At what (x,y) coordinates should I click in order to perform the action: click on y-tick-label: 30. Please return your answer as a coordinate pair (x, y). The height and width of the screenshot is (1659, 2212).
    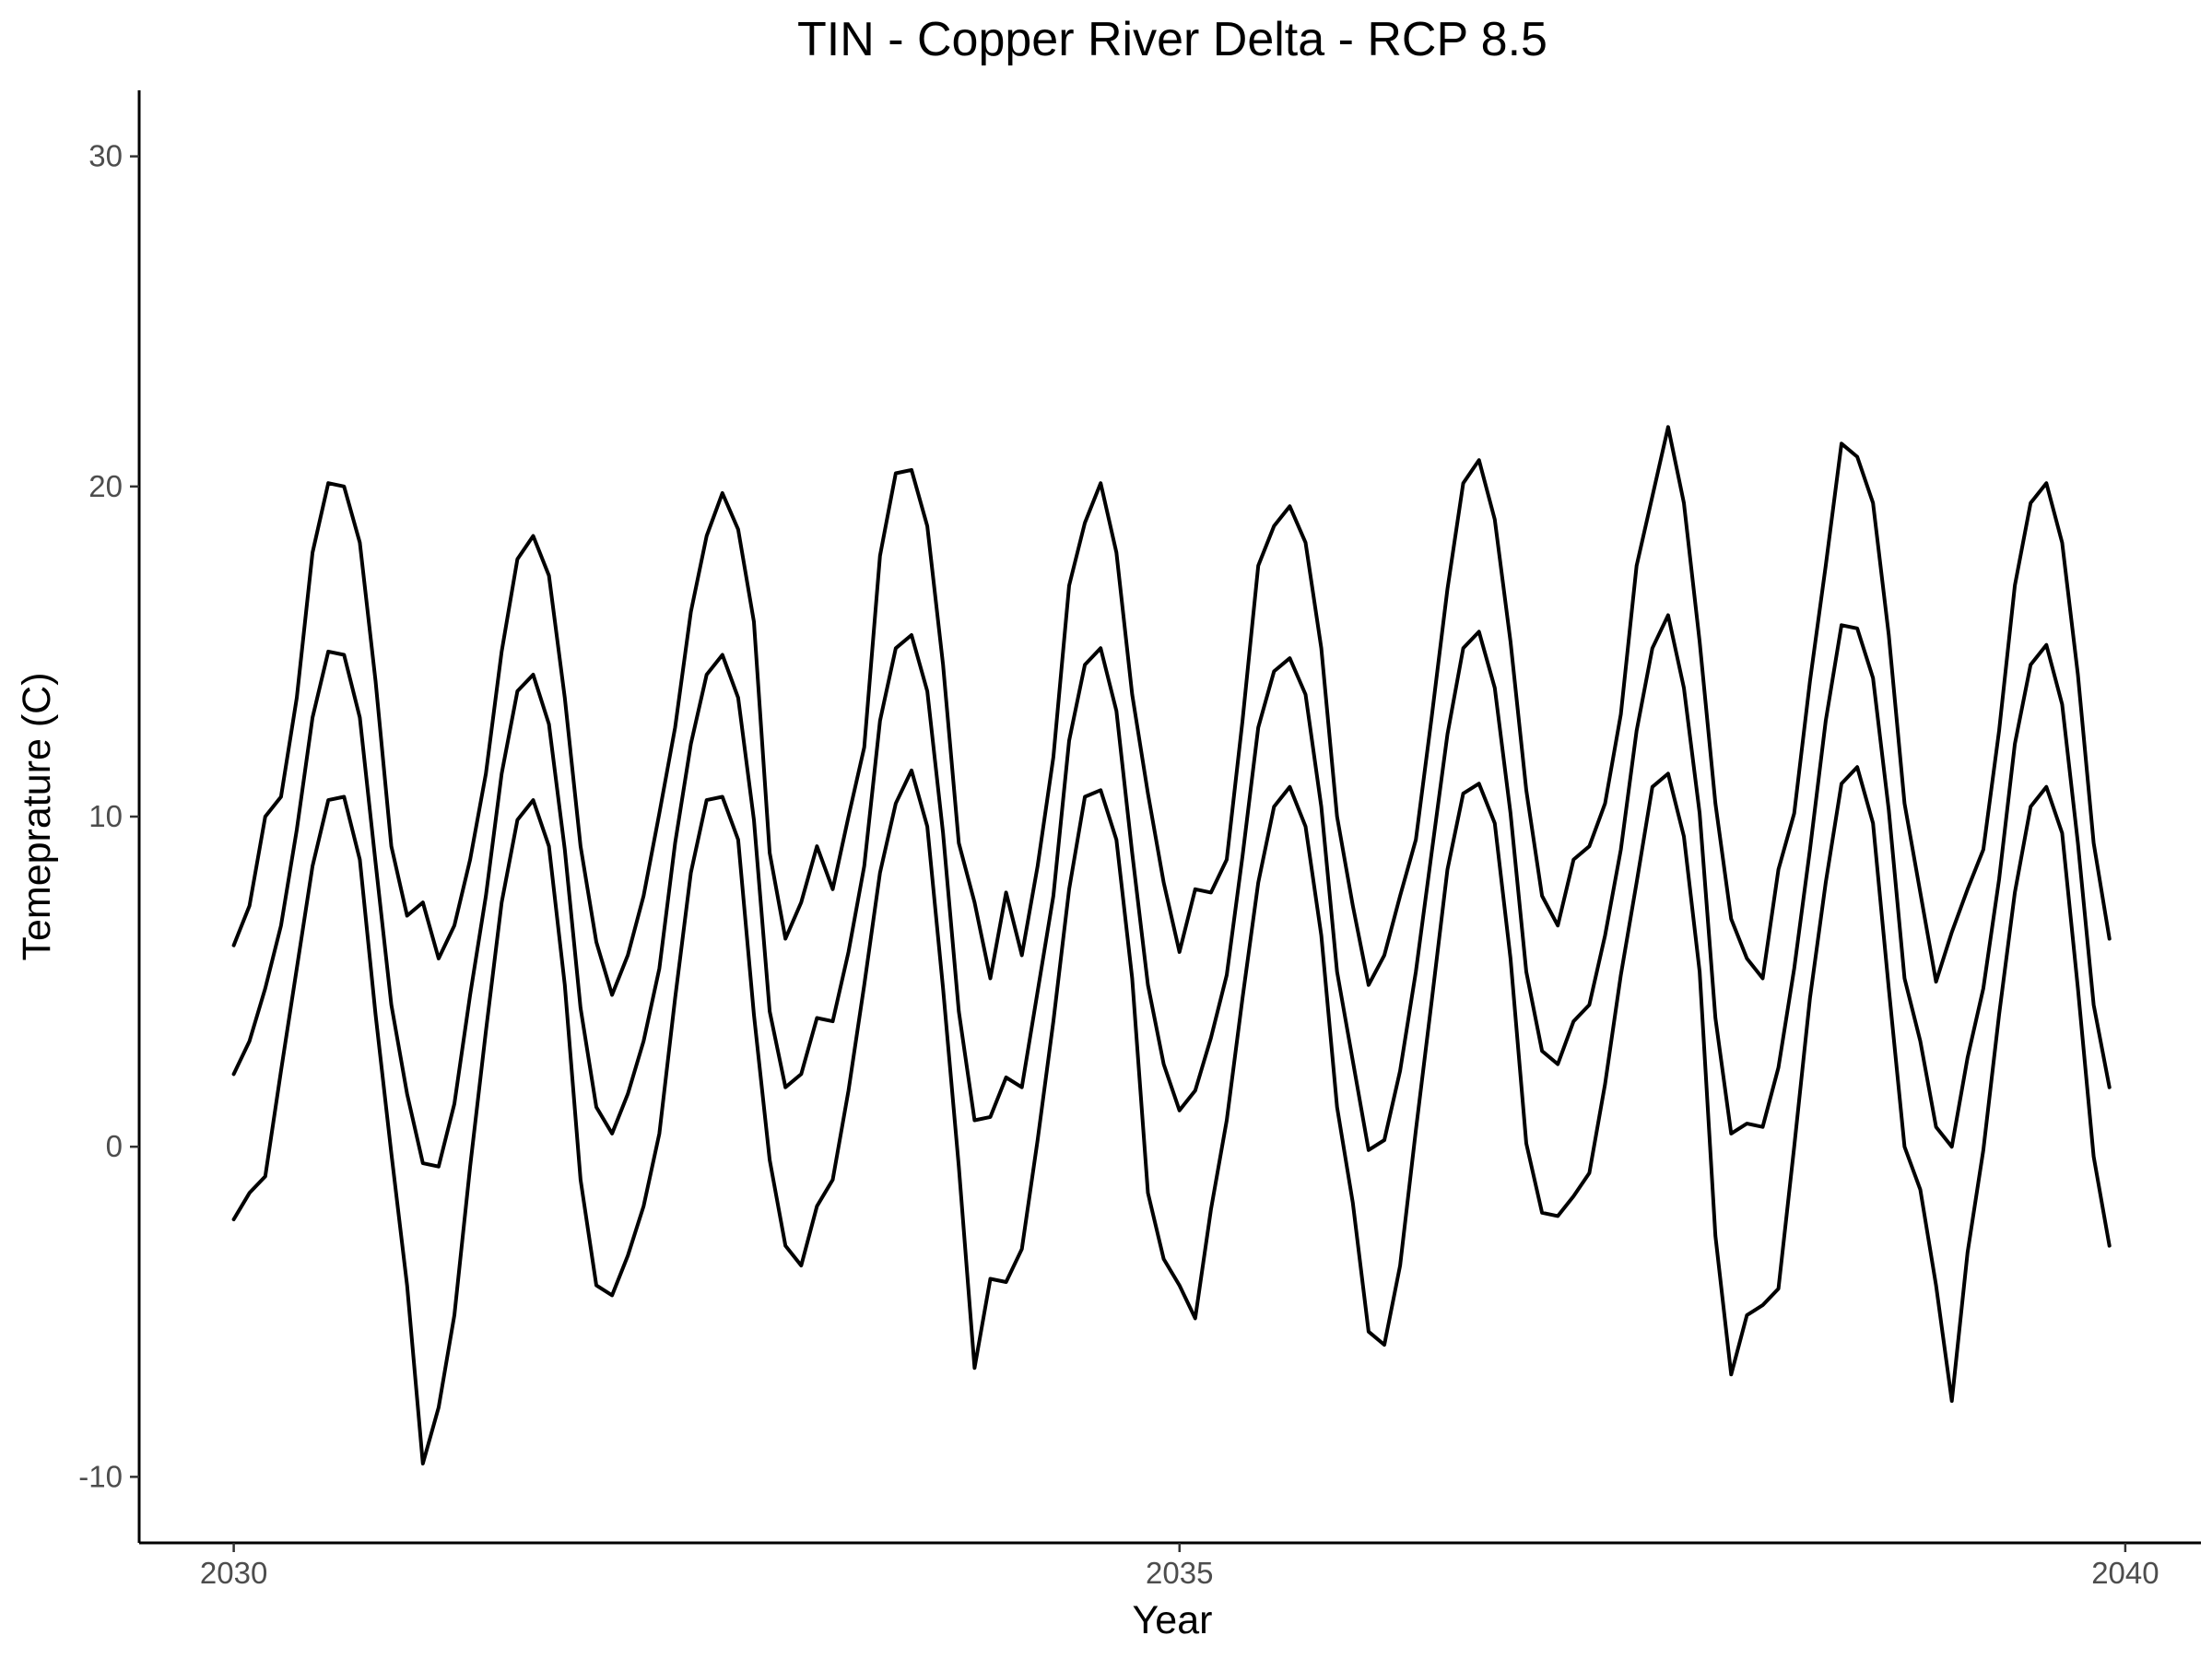
    Looking at the image, I should click on (105, 156).